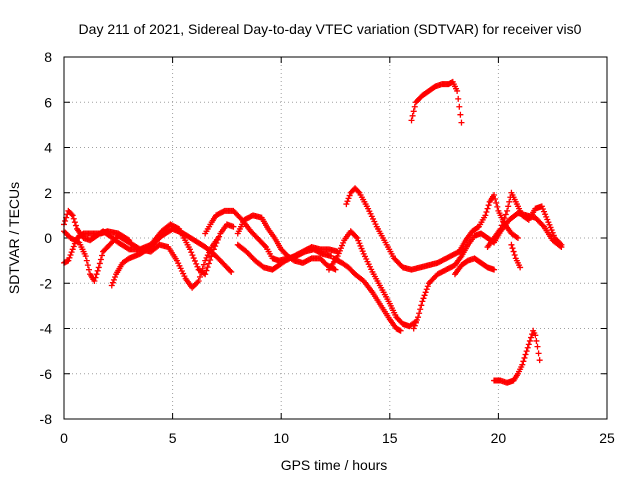 Image resolution: width=640 pixels, height=480 pixels. I want to click on x-tick-label: 25, so click(607, 438).